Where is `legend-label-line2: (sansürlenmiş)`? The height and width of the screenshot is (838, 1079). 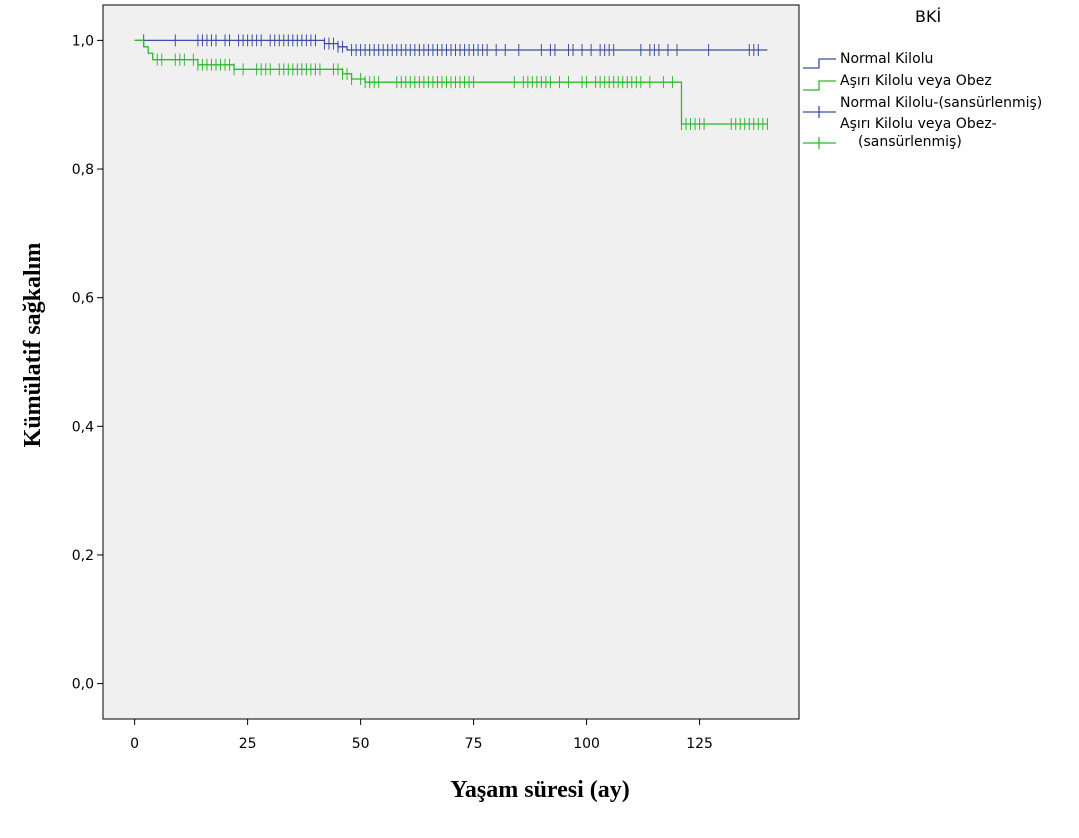
legend-label-line2: (sansürlenmiş) is located at coordinates (910, 142).